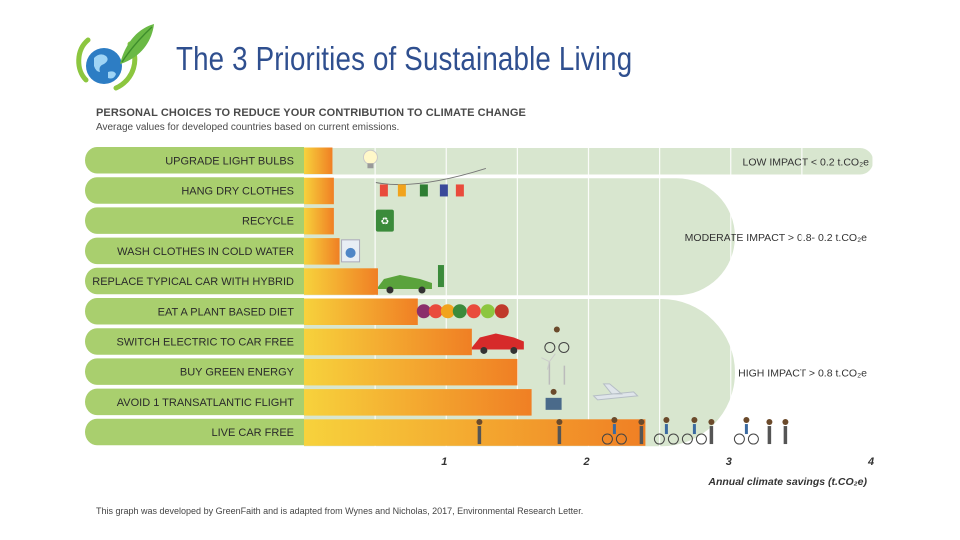 This screenshot has width=960, height=540. I want to click on impact-zone-label: HIGH IMPACT > 0.8 t.CO₂e, so click(802, 374).